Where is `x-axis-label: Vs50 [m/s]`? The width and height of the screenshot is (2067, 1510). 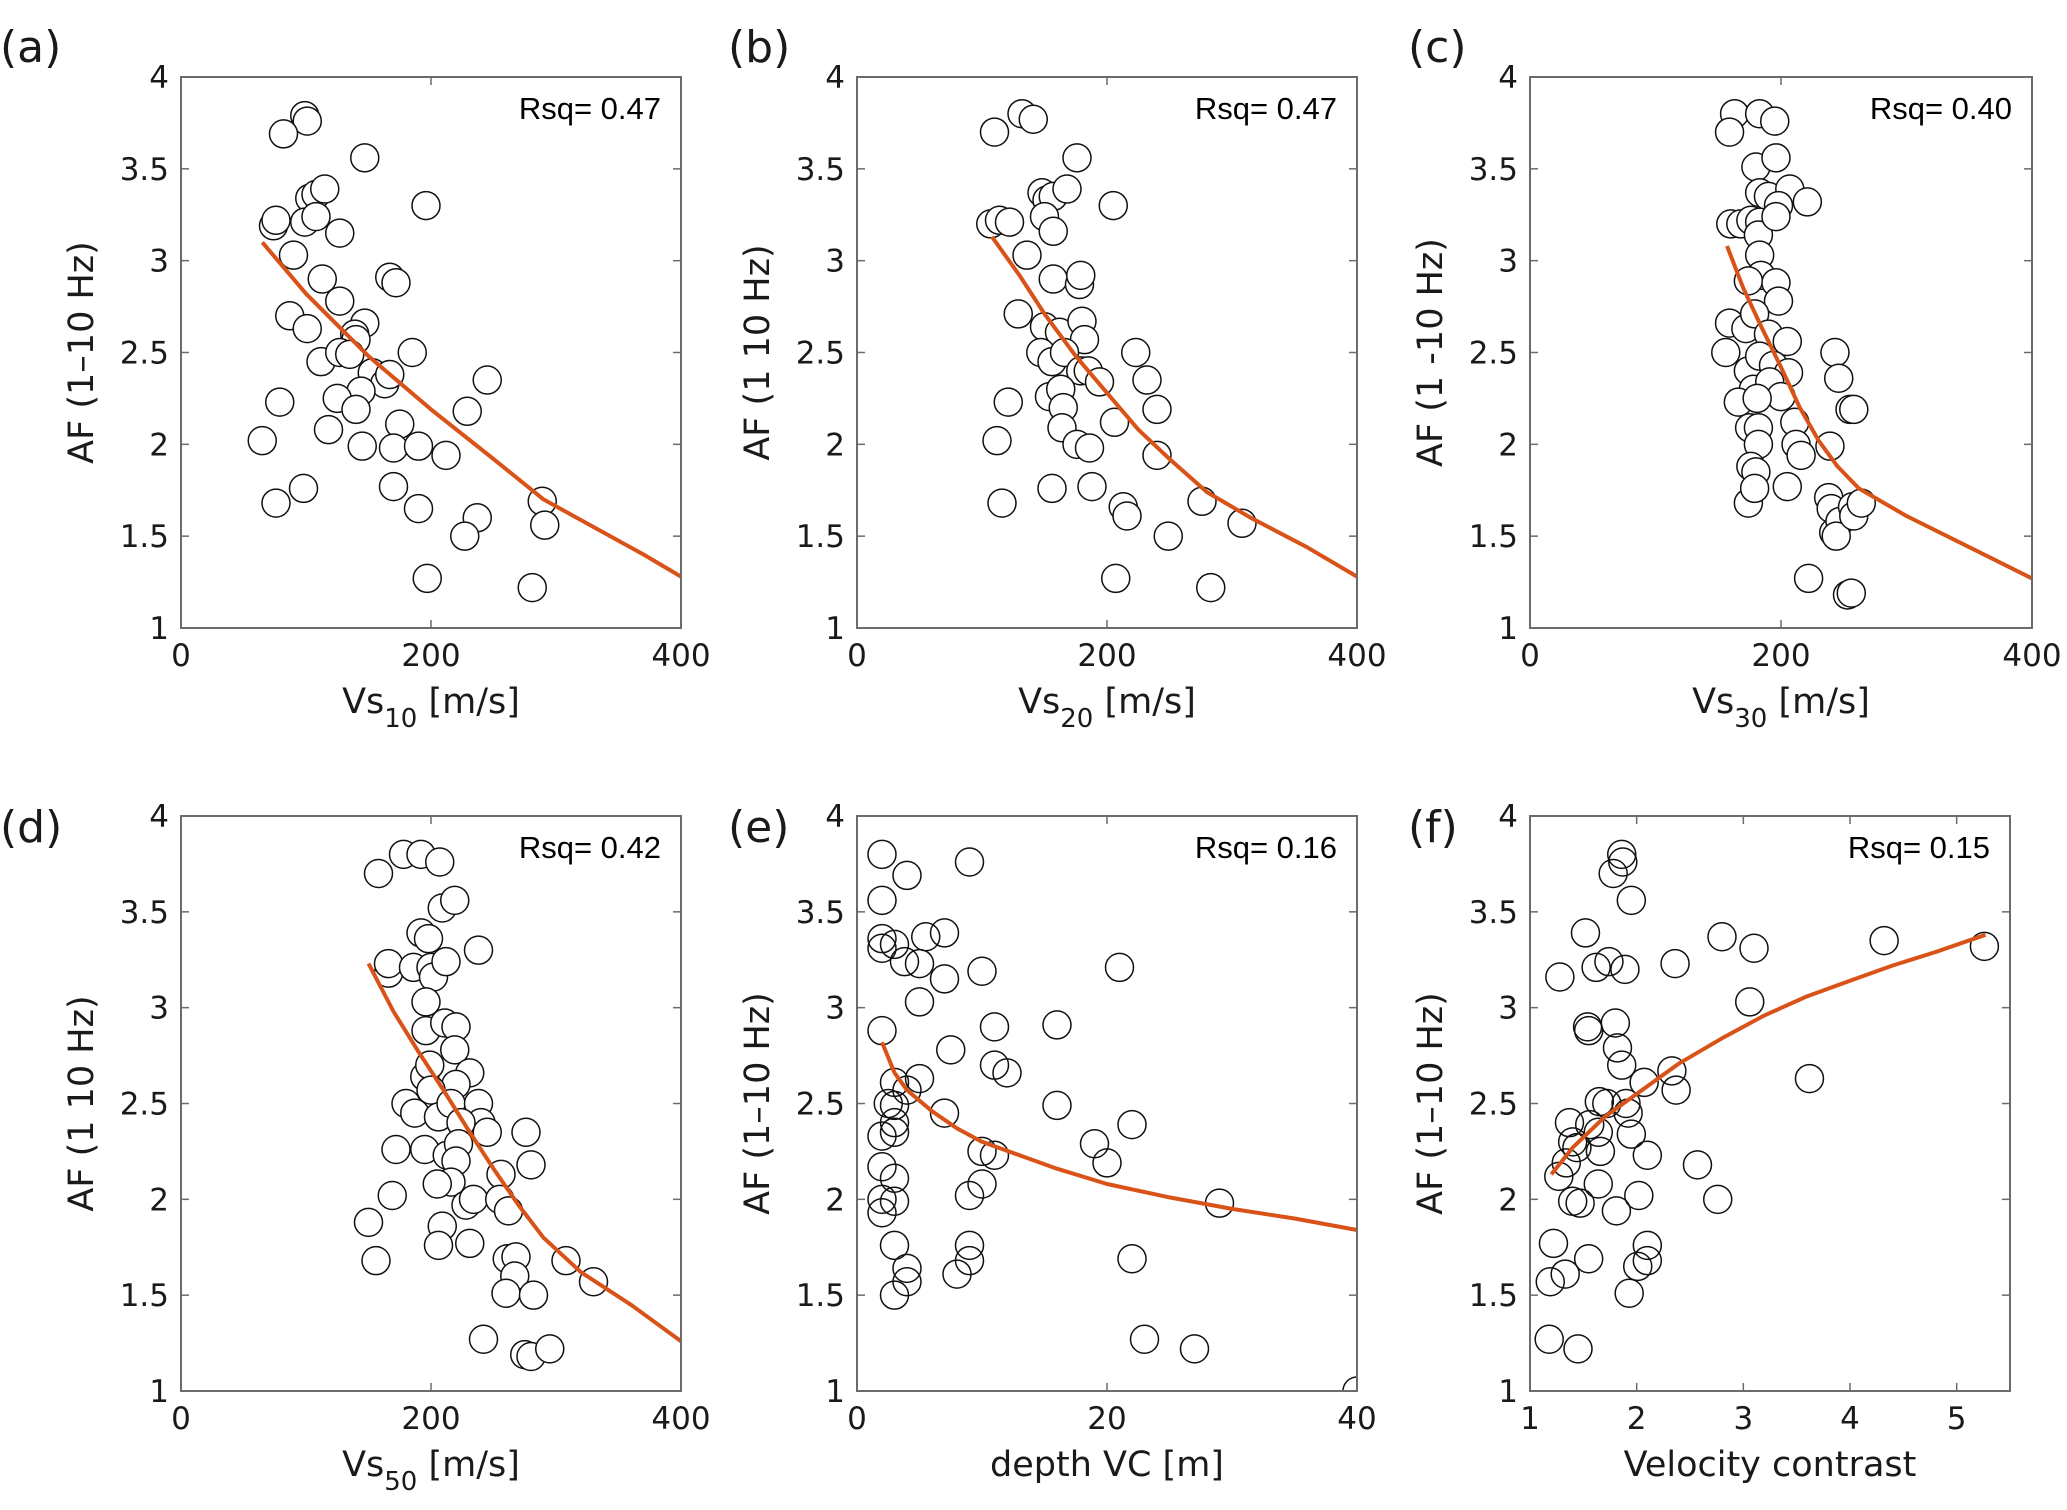 x-axis-label: Vs50 [m/s] is located at coordinates (431, 1471).